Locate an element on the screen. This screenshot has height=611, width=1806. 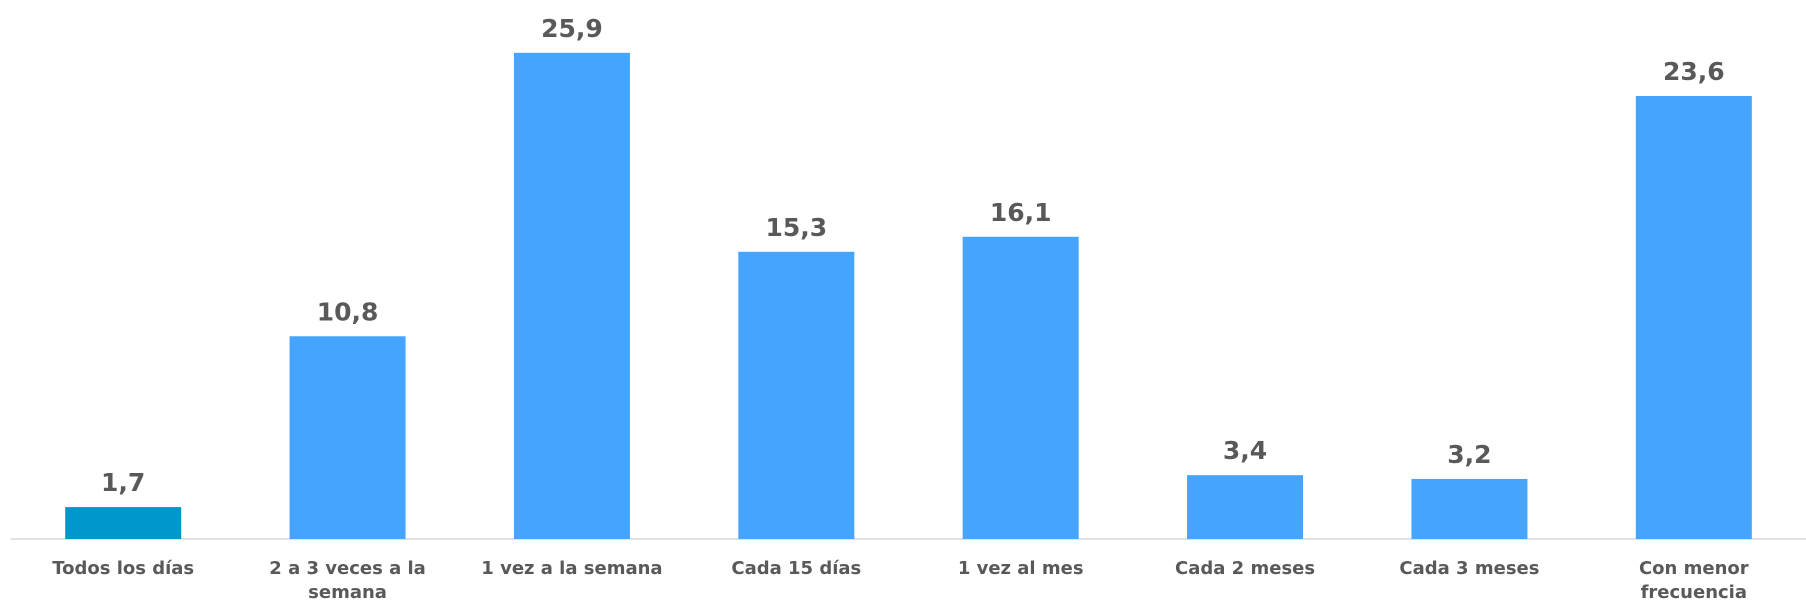
x-tick-label: Todos los días is located at coordinates (123, 568).